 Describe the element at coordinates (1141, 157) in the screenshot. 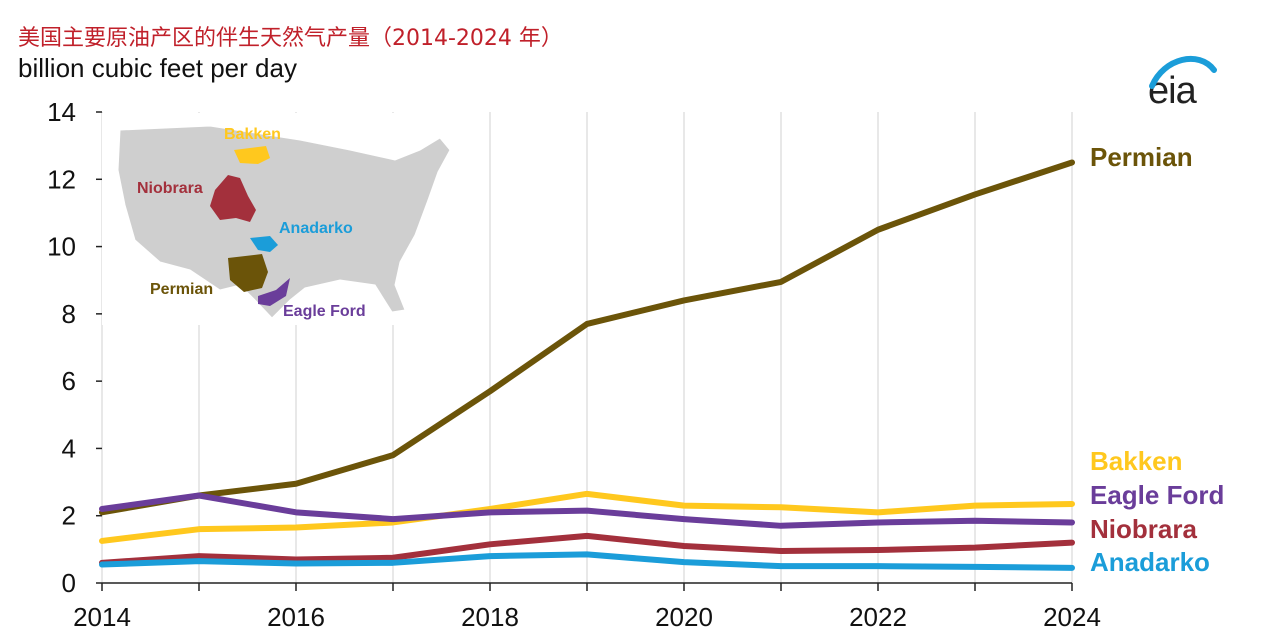

I see `series-label-permian: Permian` at that location.